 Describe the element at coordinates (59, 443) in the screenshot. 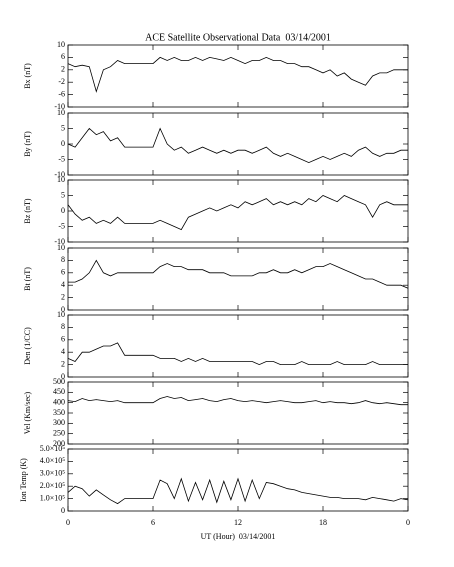

I see `y-tick-label: 200` at that location.